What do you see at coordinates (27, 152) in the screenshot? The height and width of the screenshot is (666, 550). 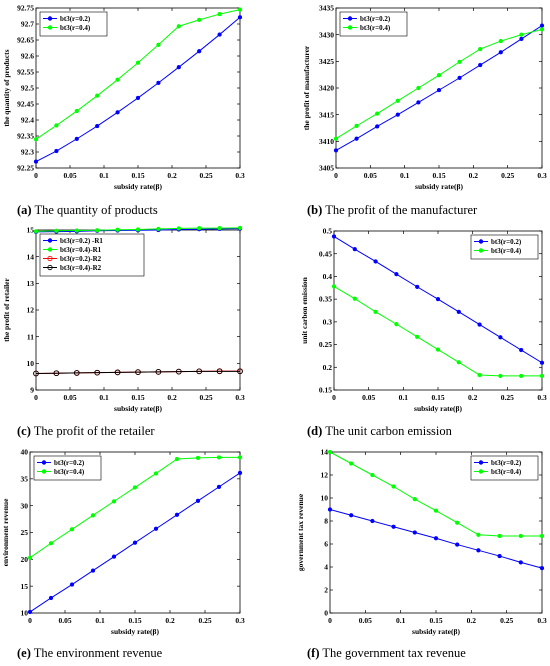 I see `y-tick-label: 92.3` at bounding box center [27, 152].